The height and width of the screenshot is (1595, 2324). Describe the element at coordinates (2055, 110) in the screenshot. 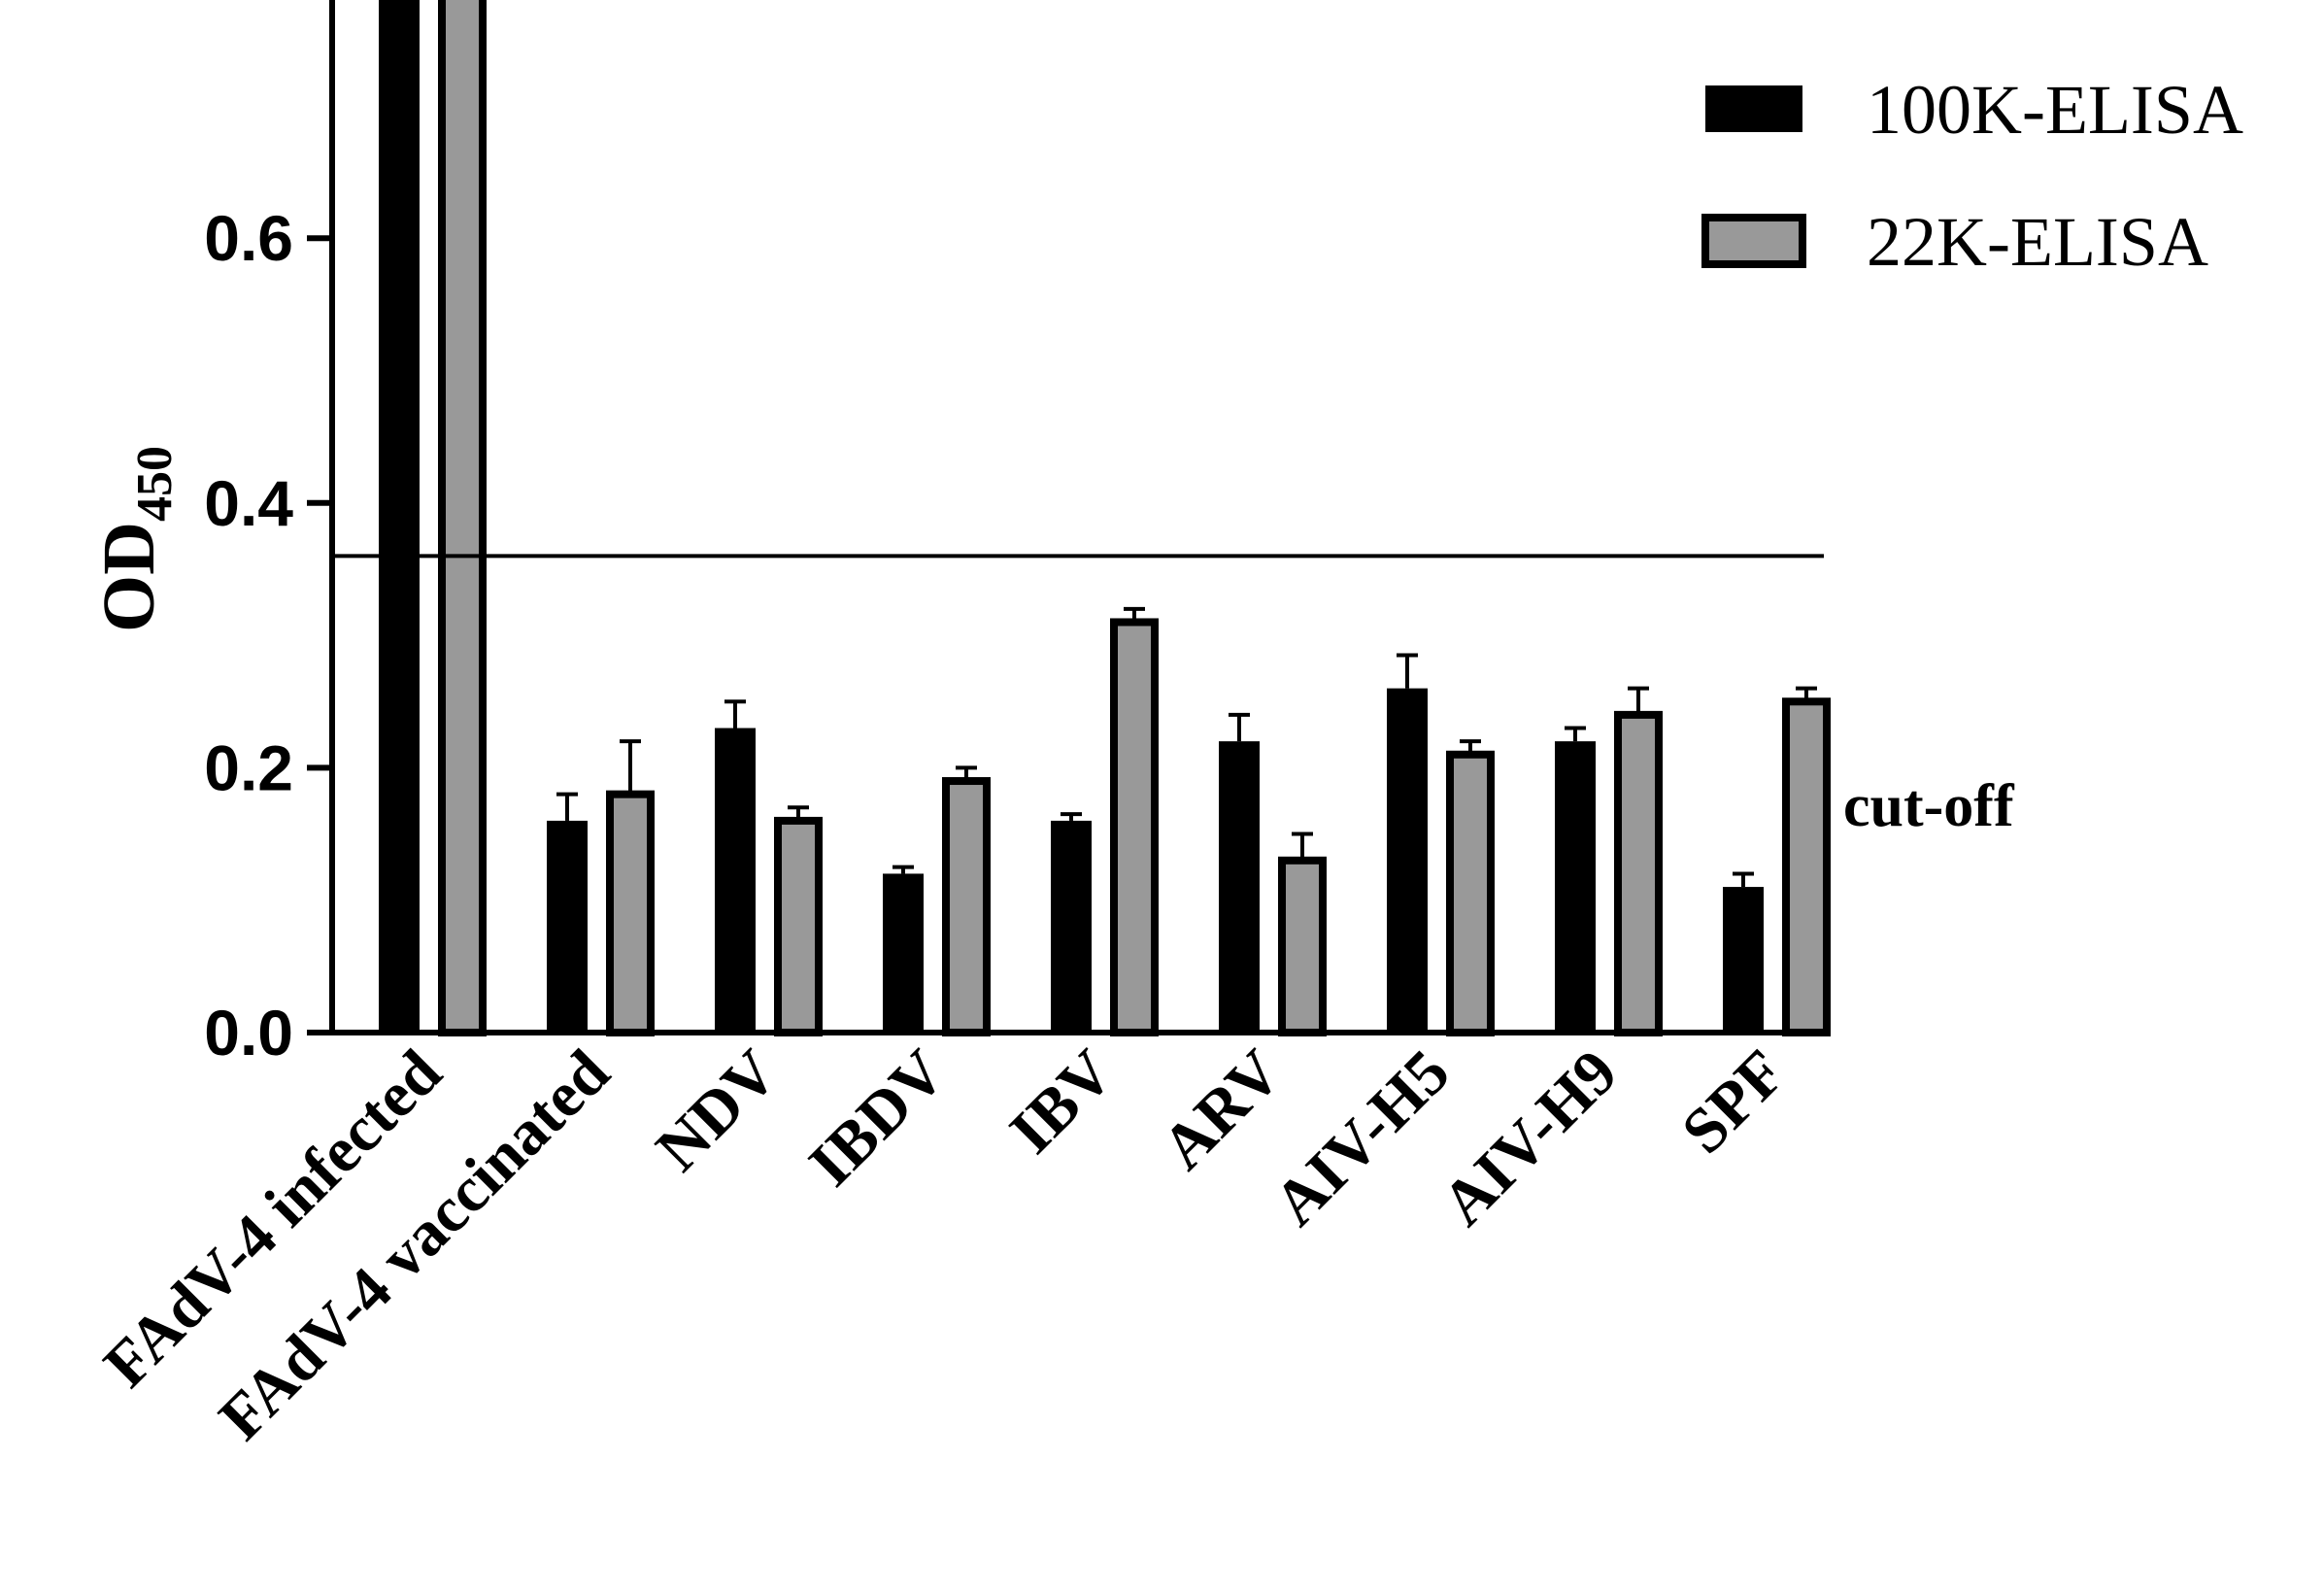

I see `legend-label: 100K-ELISA` at that location.